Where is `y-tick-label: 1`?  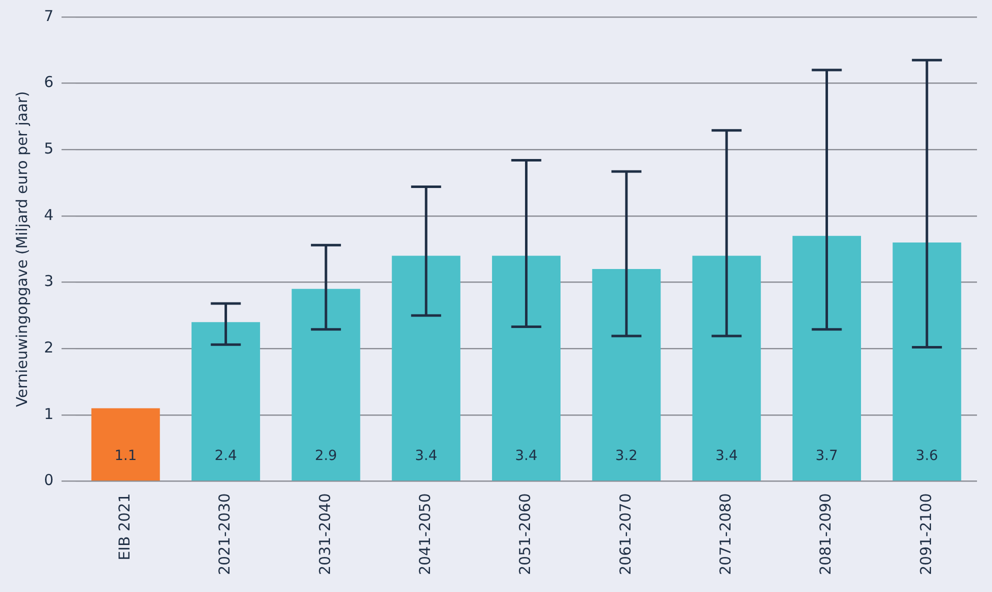
y-tick-label: 1 is located at coordinates (49, 413).